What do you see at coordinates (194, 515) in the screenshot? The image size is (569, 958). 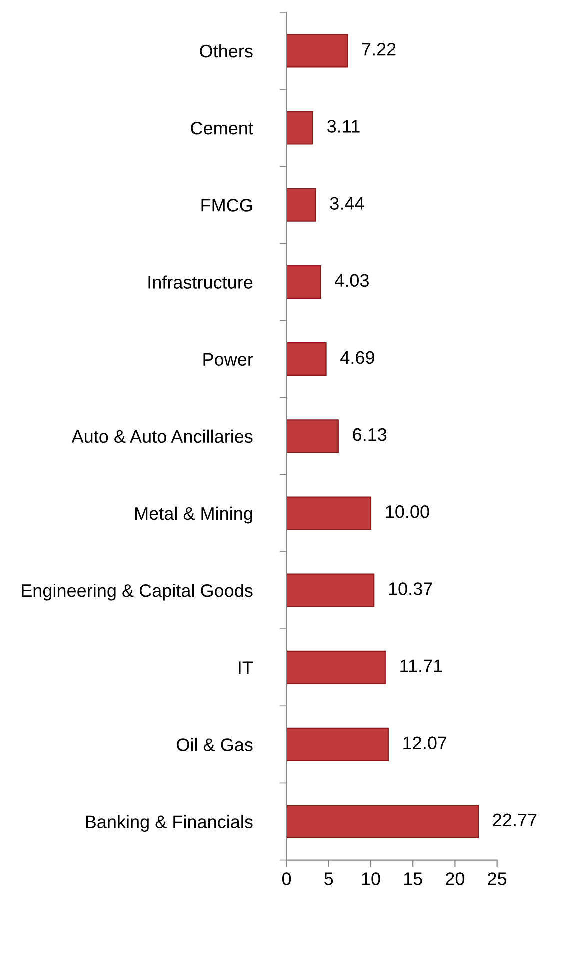 I see `y-tick-label: Metal & Mining` at bounding box center [194, 515].